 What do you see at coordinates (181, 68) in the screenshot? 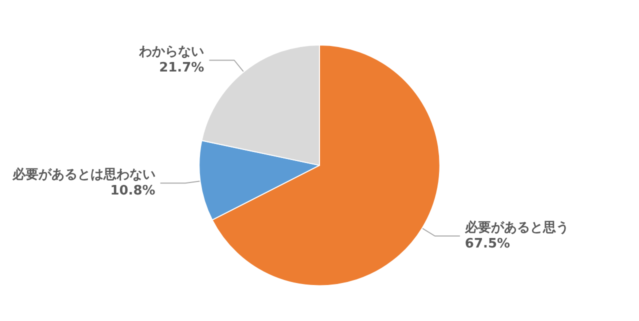
I see `data-label: 21.7%` at bounding box center [181, 68].